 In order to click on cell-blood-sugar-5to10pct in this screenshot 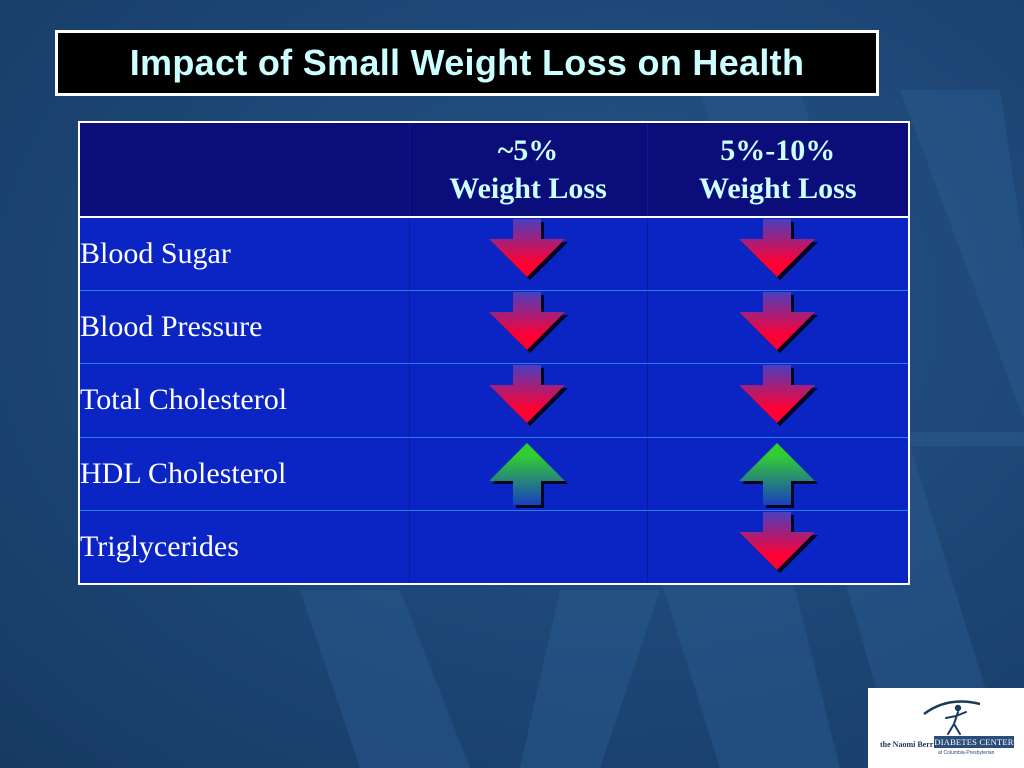, I will do `click(778, 254)`.